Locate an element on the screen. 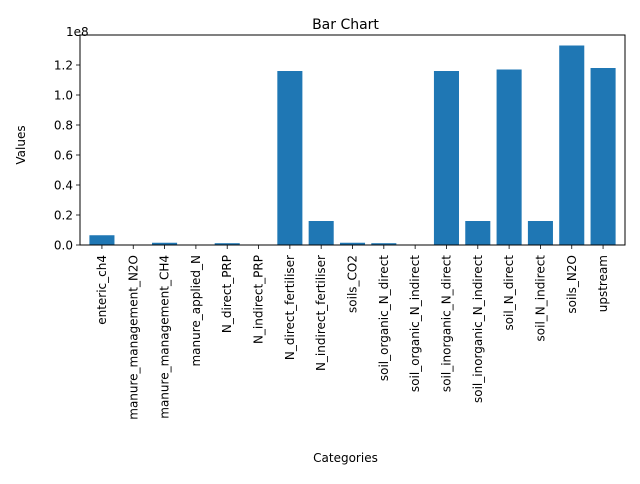 This screenshot has width=640, height=484. x-tick-label: enteric_ch4 is located at coordinates (102, 290).